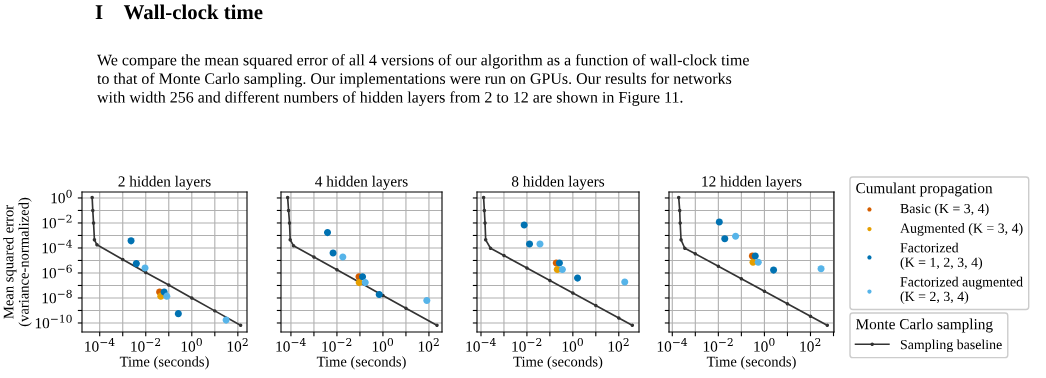  I want to click on text: I Wall-clock time, so click(179, 12).